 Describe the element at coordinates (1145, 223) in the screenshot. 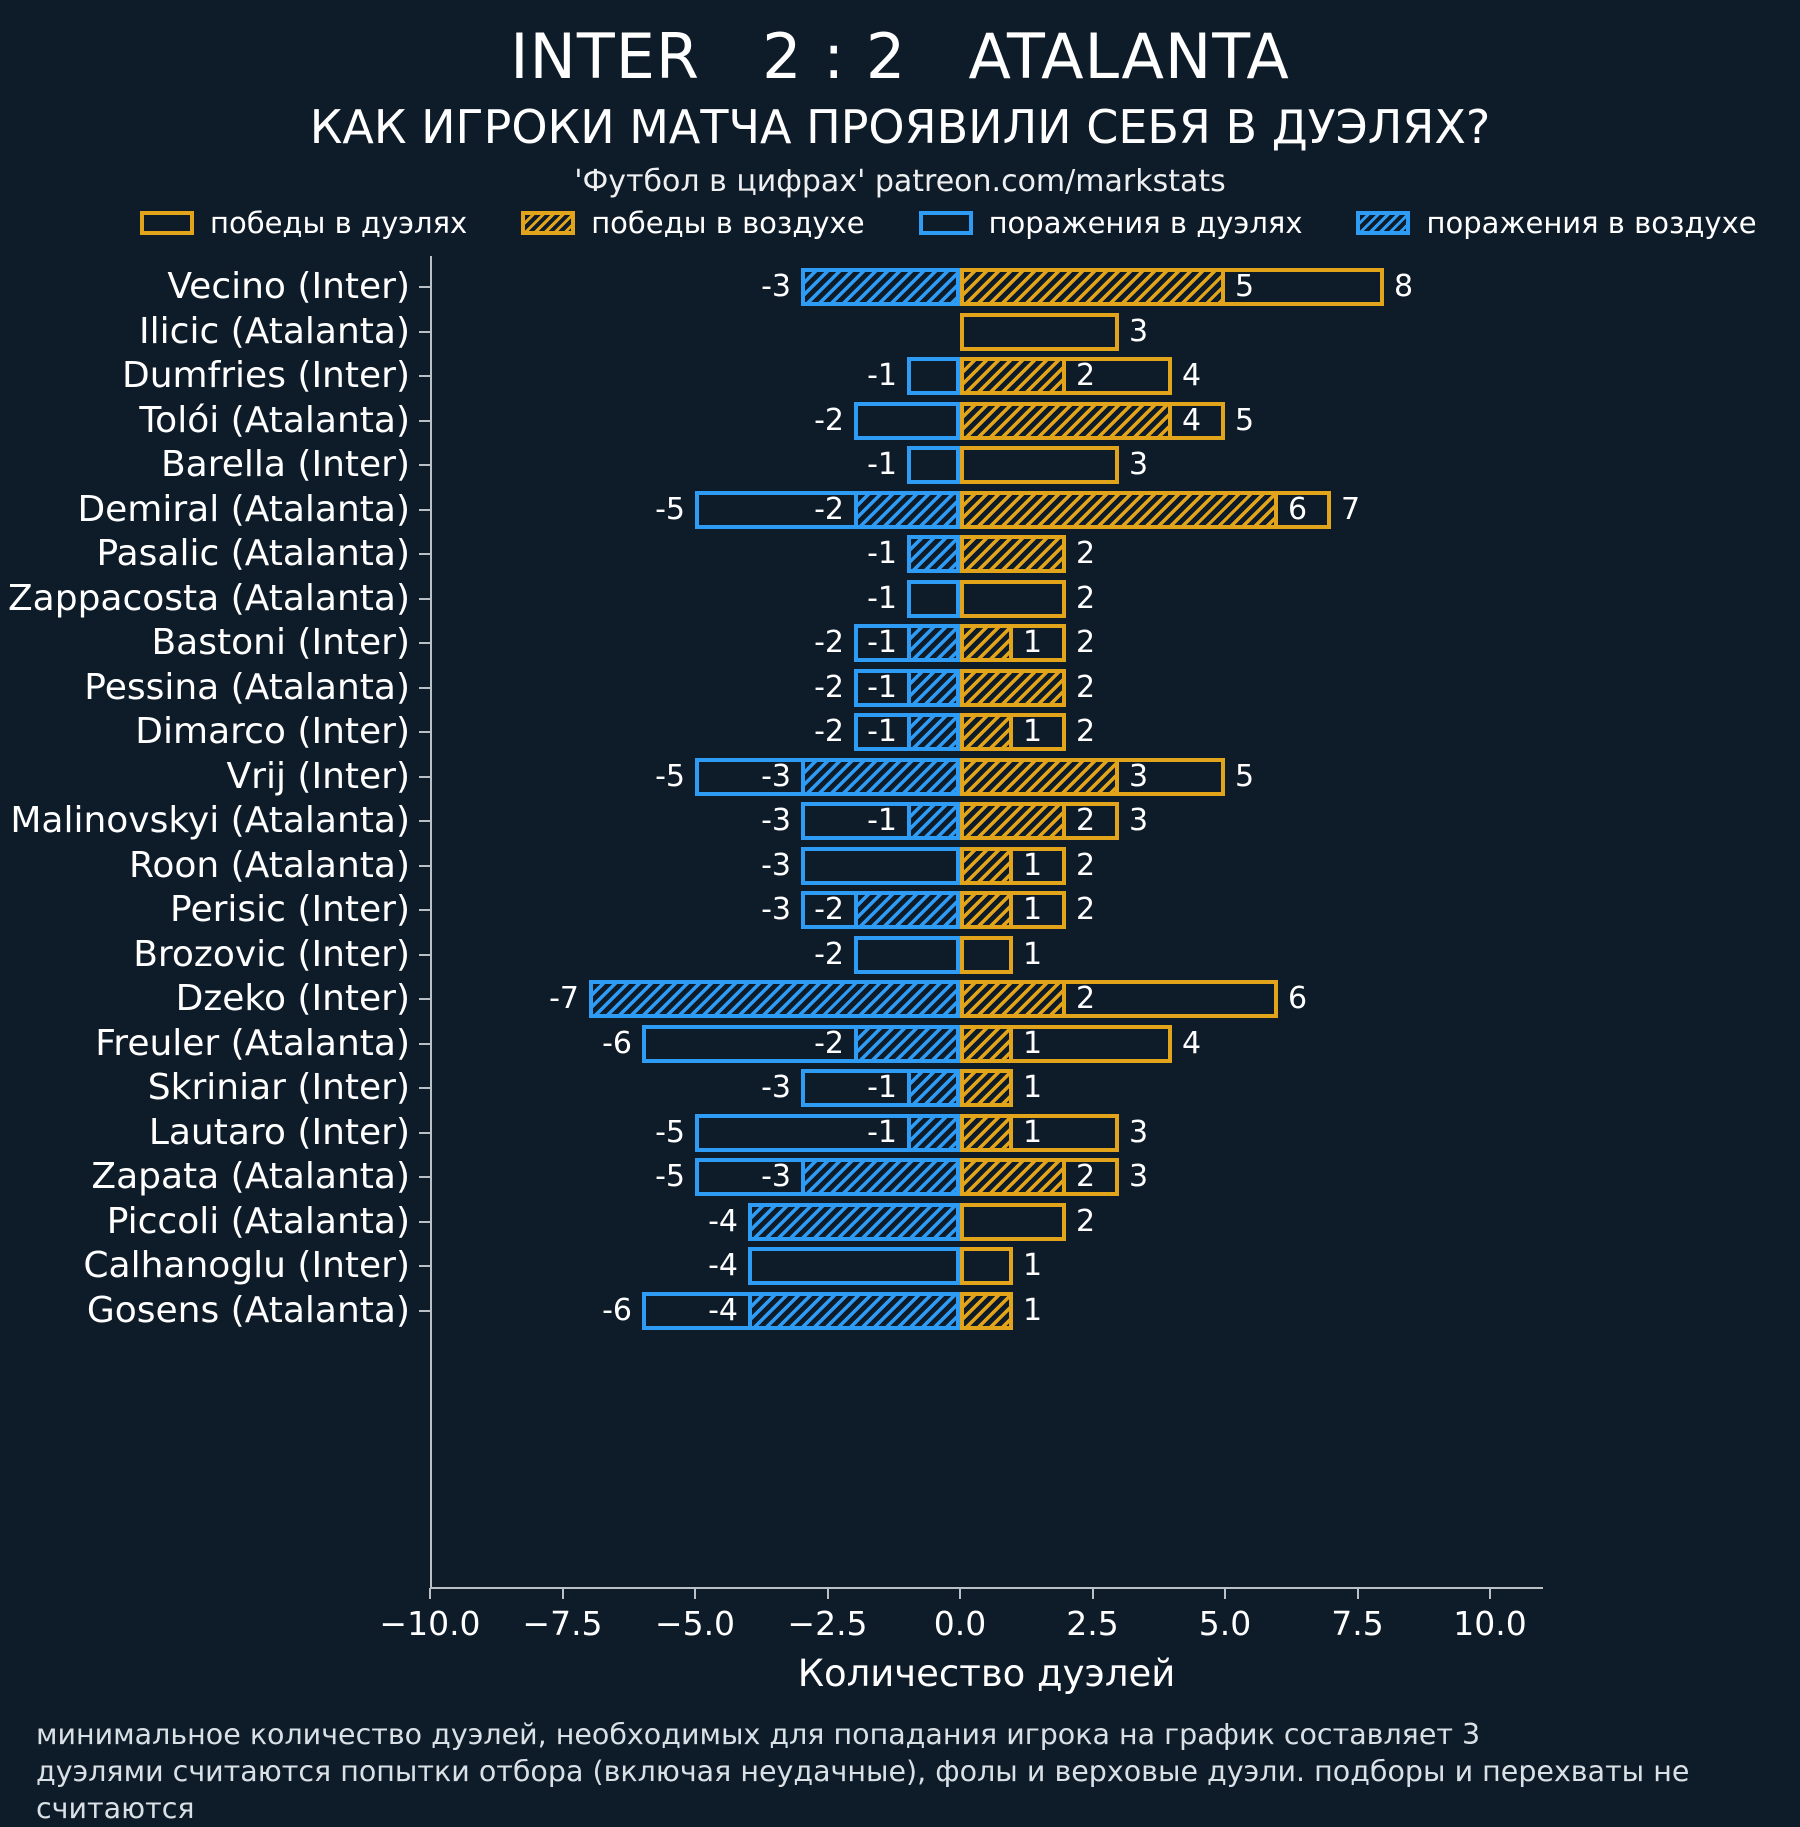

I see `legend-label: поражения в дуэлях` at that location.